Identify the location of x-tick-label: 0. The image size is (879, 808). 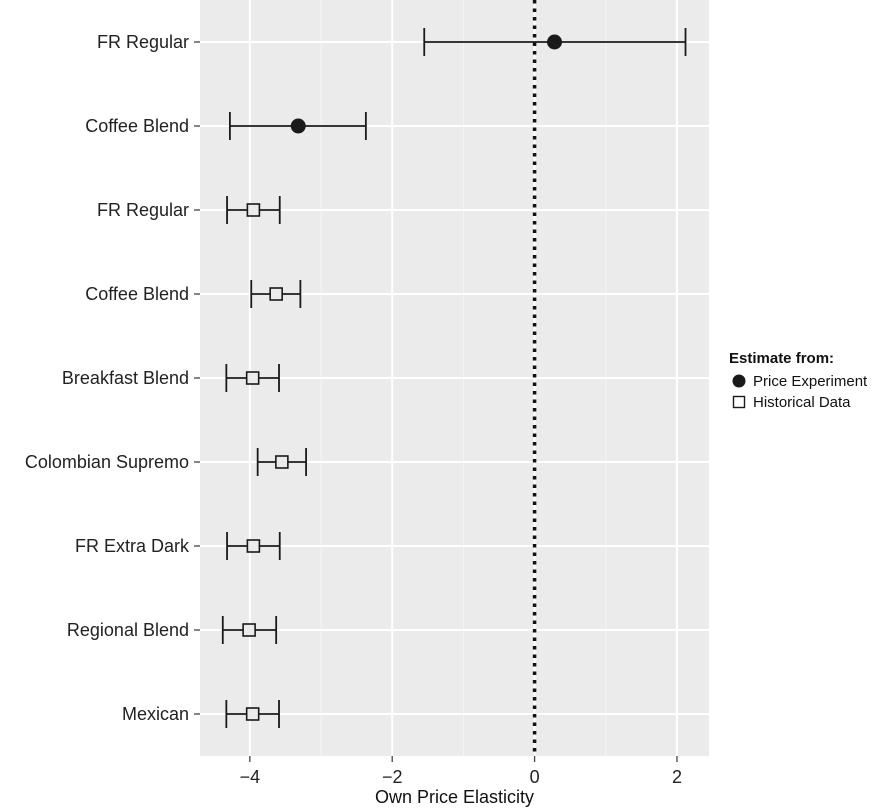
(535, 777).